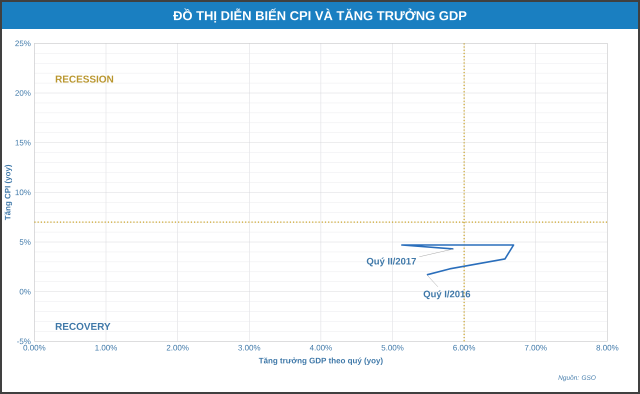 Image resolution: width=640 pixels, height=394 pixels. What do you see at coordinates (319, 15) in the screenshot?
I see `chart-title: ĐỒ THỊ DIỄN BIẾN CPI VÀ TĂNG TRƯỞNG GDP` at bounding box center [319, 15].